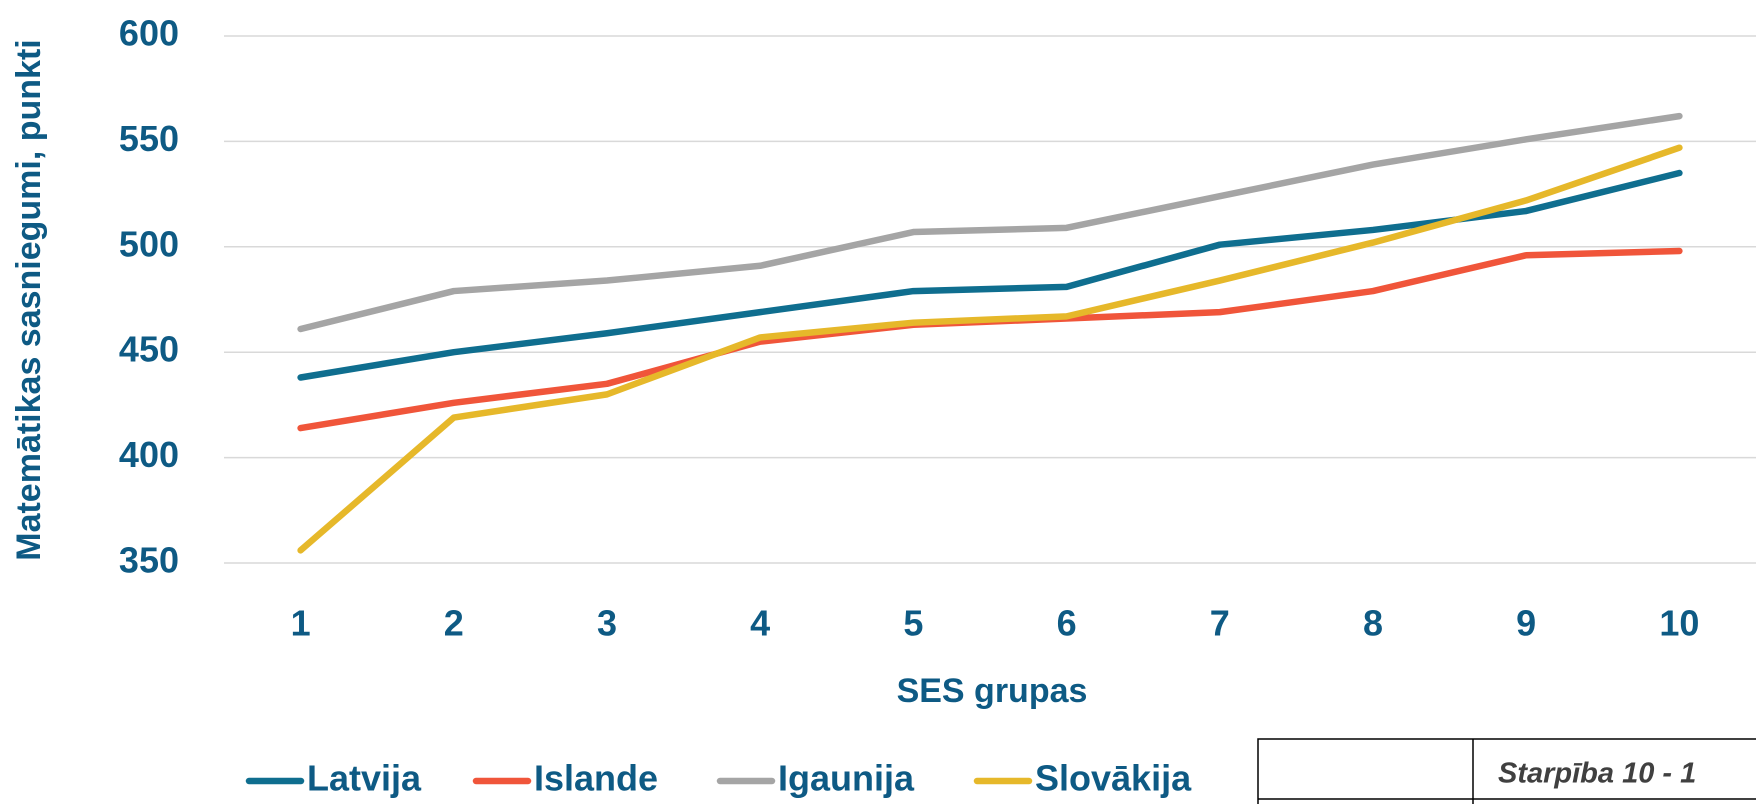  What do you see at coordinates (1373, 623) in the screenshot?
I see `x-tick-label: 8` at bounding box center [1373, 623].